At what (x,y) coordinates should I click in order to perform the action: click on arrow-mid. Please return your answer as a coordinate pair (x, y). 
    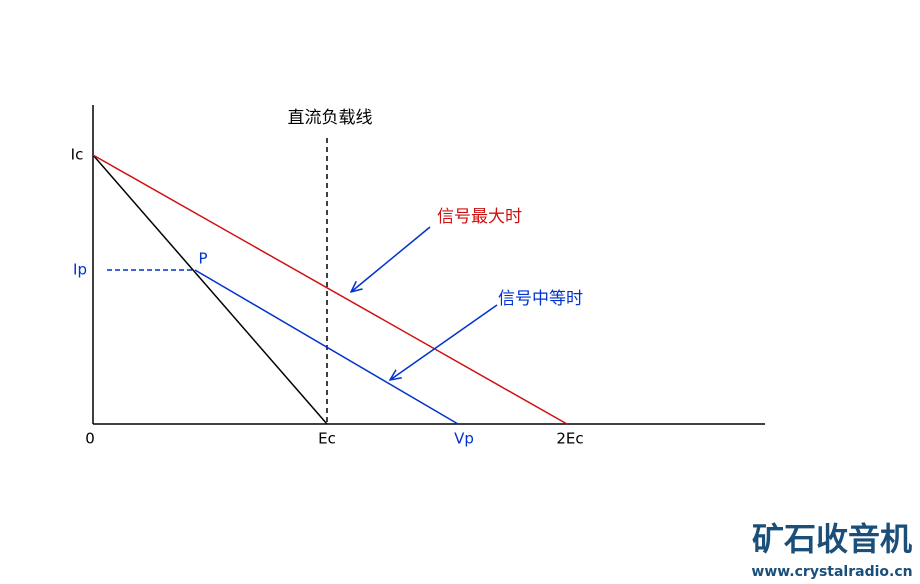
    Looking at the image, I should click on (444, 342).